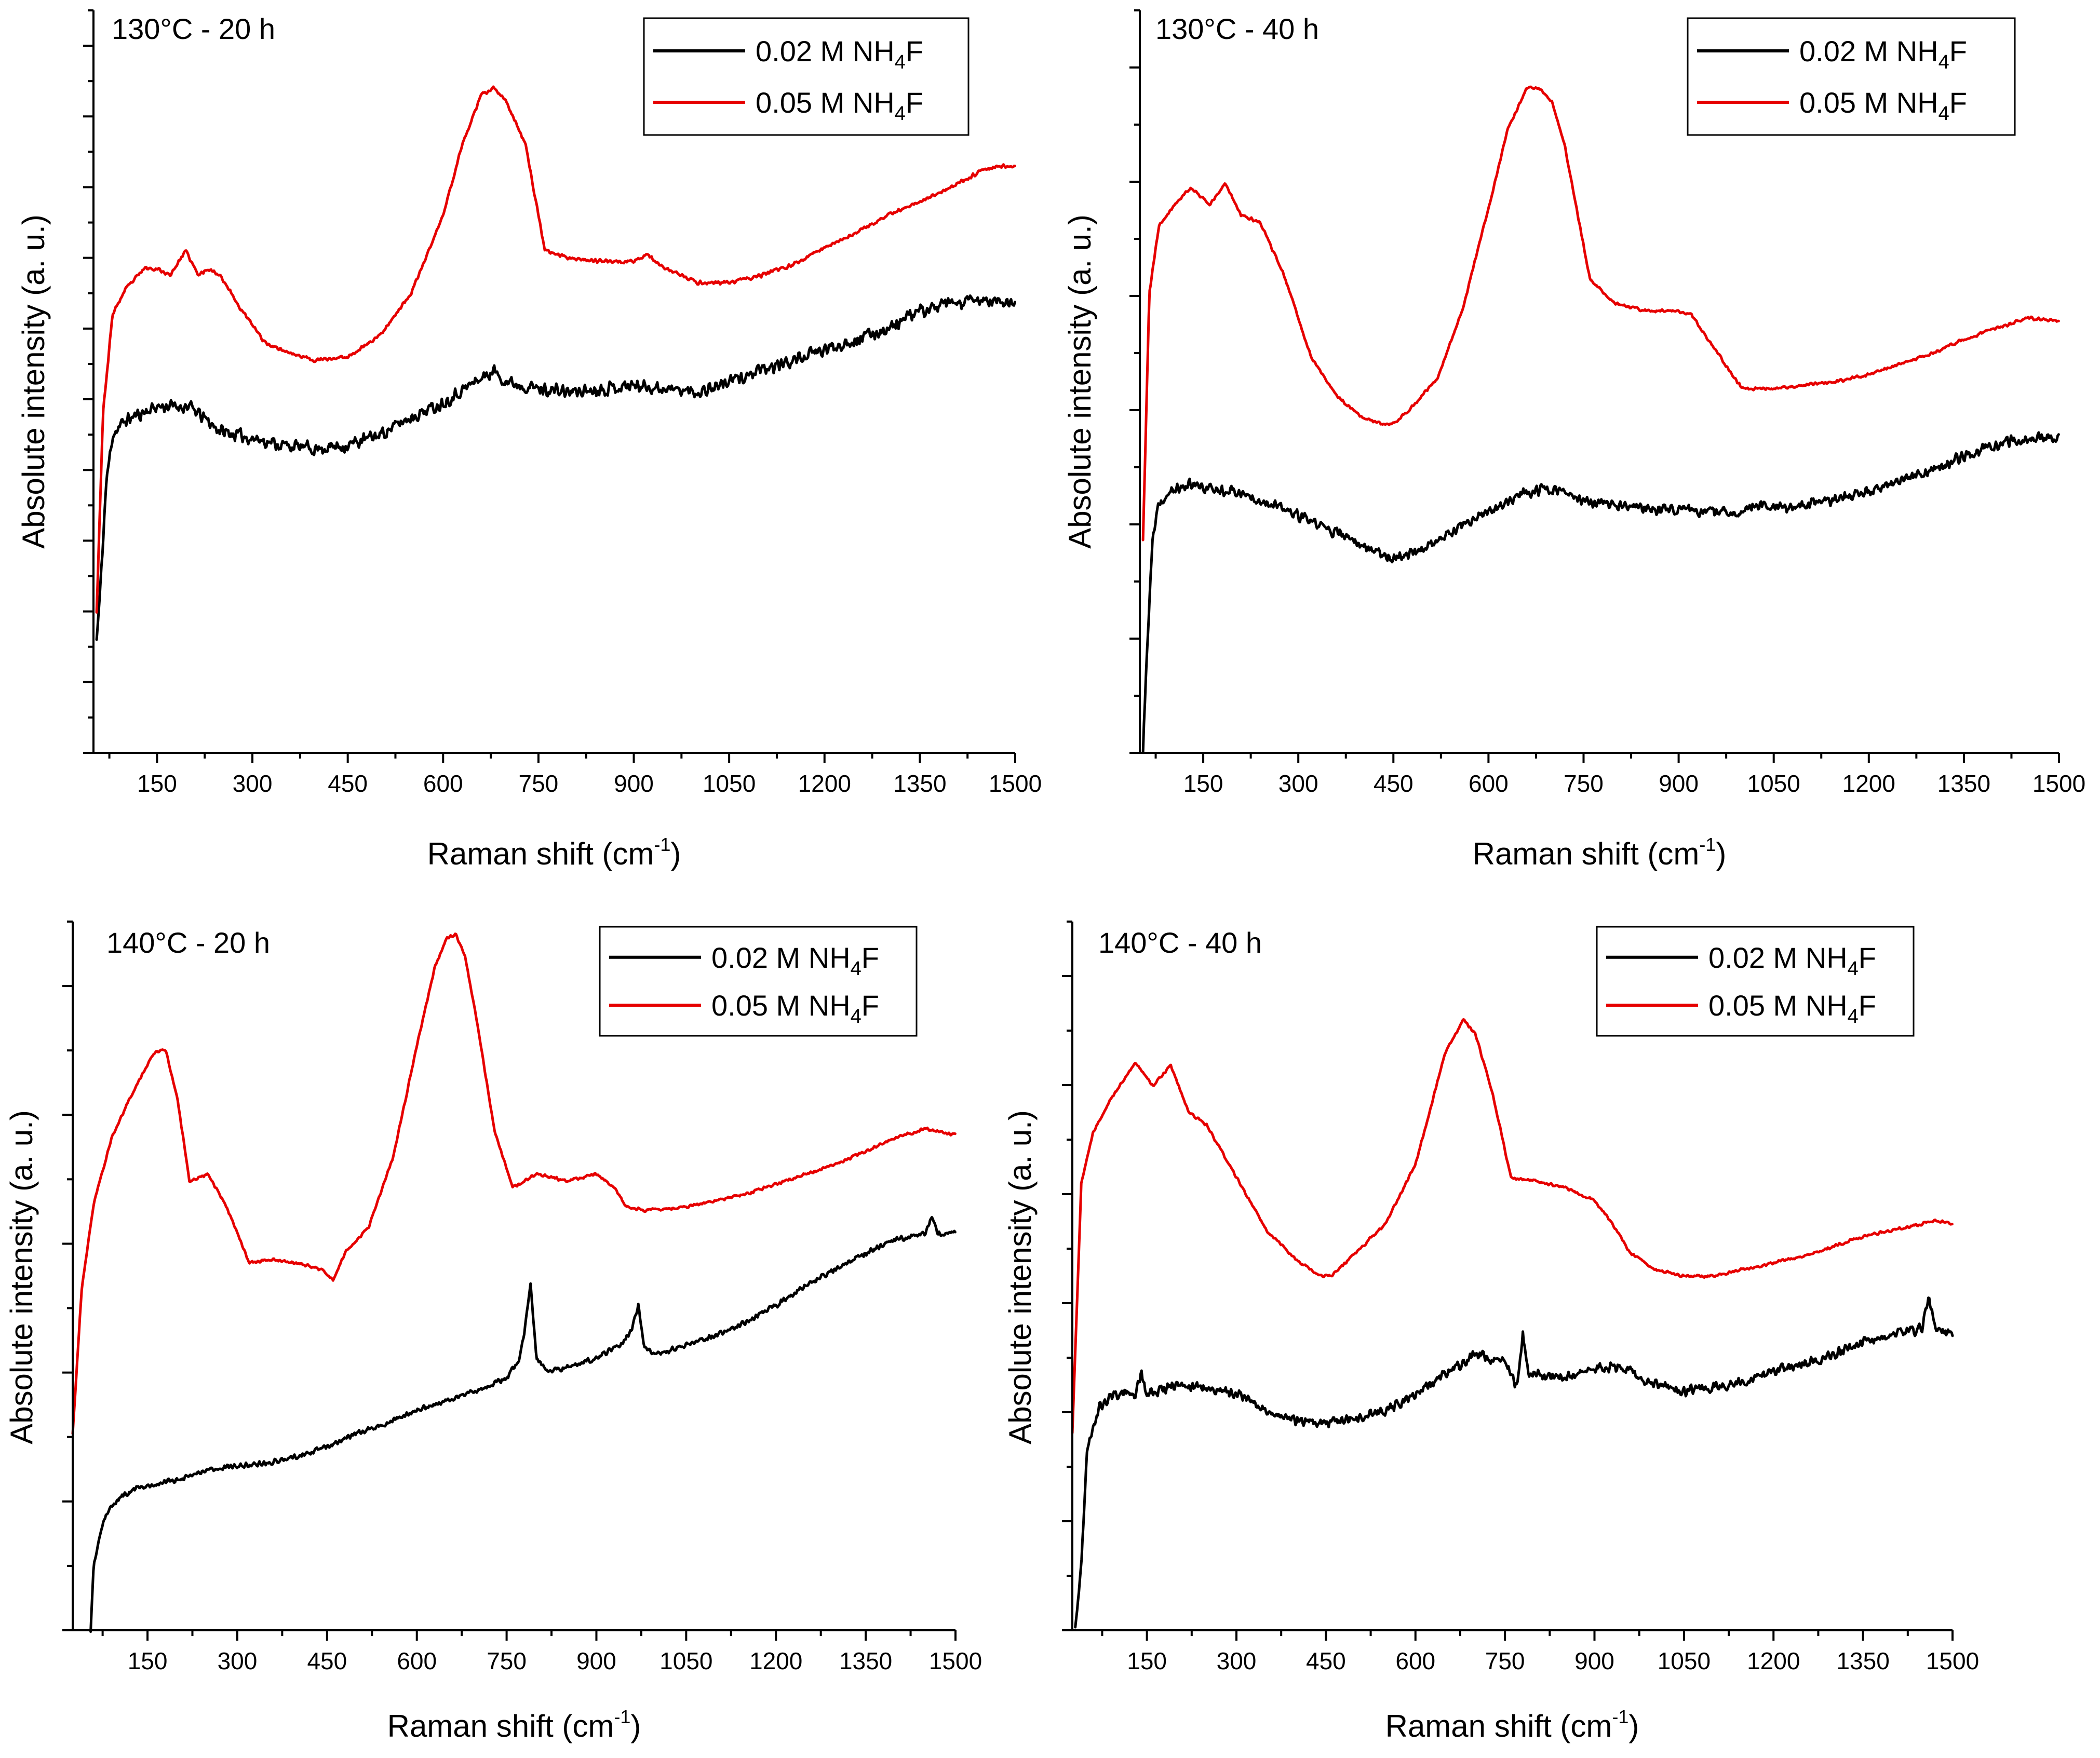 The width and height of the screenshot is (2100, 1758). What do you see at coordinates (1237, 28) in the screenshot?
I see `panel-title: 130°C - 40 h` at bounding box center [1237, 28].